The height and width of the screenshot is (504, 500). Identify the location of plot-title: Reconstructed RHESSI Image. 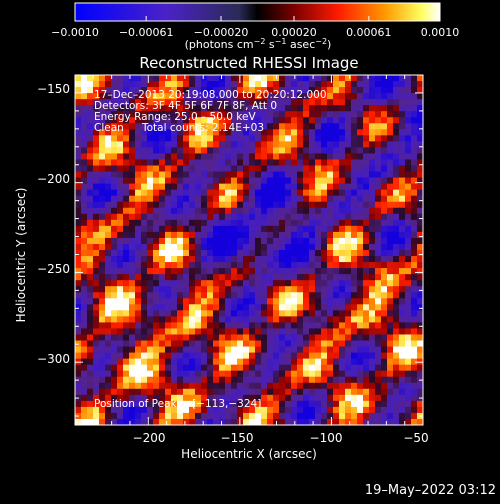
(248, 63).